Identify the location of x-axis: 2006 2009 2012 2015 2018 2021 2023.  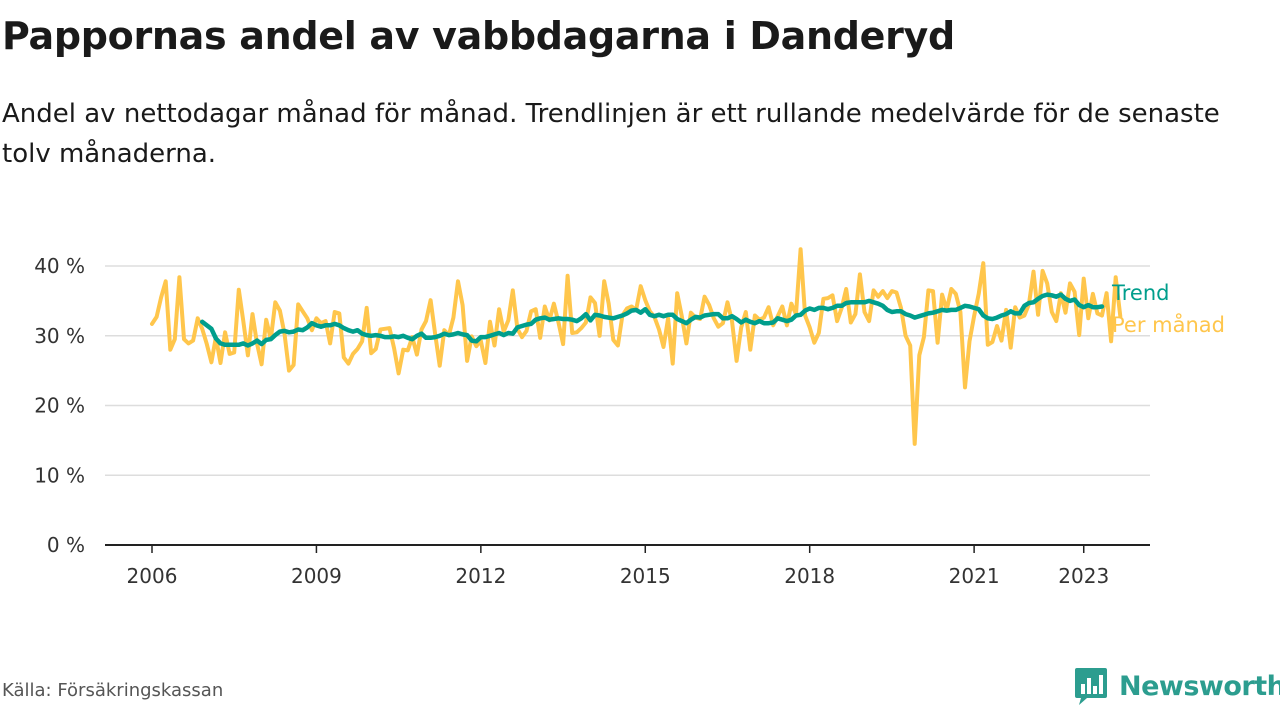
(627, 566).